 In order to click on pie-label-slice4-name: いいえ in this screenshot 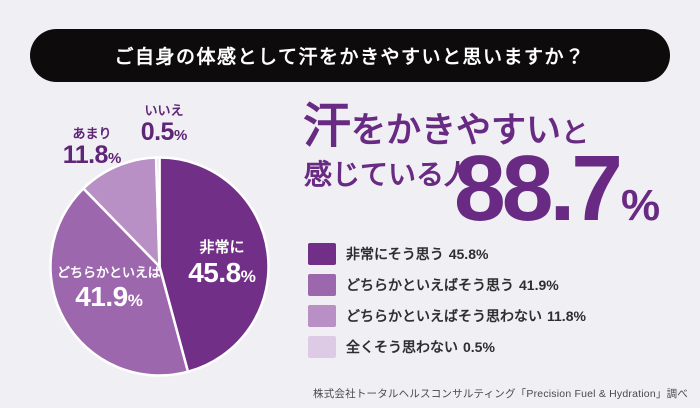, I will do `click(164, 110)`.